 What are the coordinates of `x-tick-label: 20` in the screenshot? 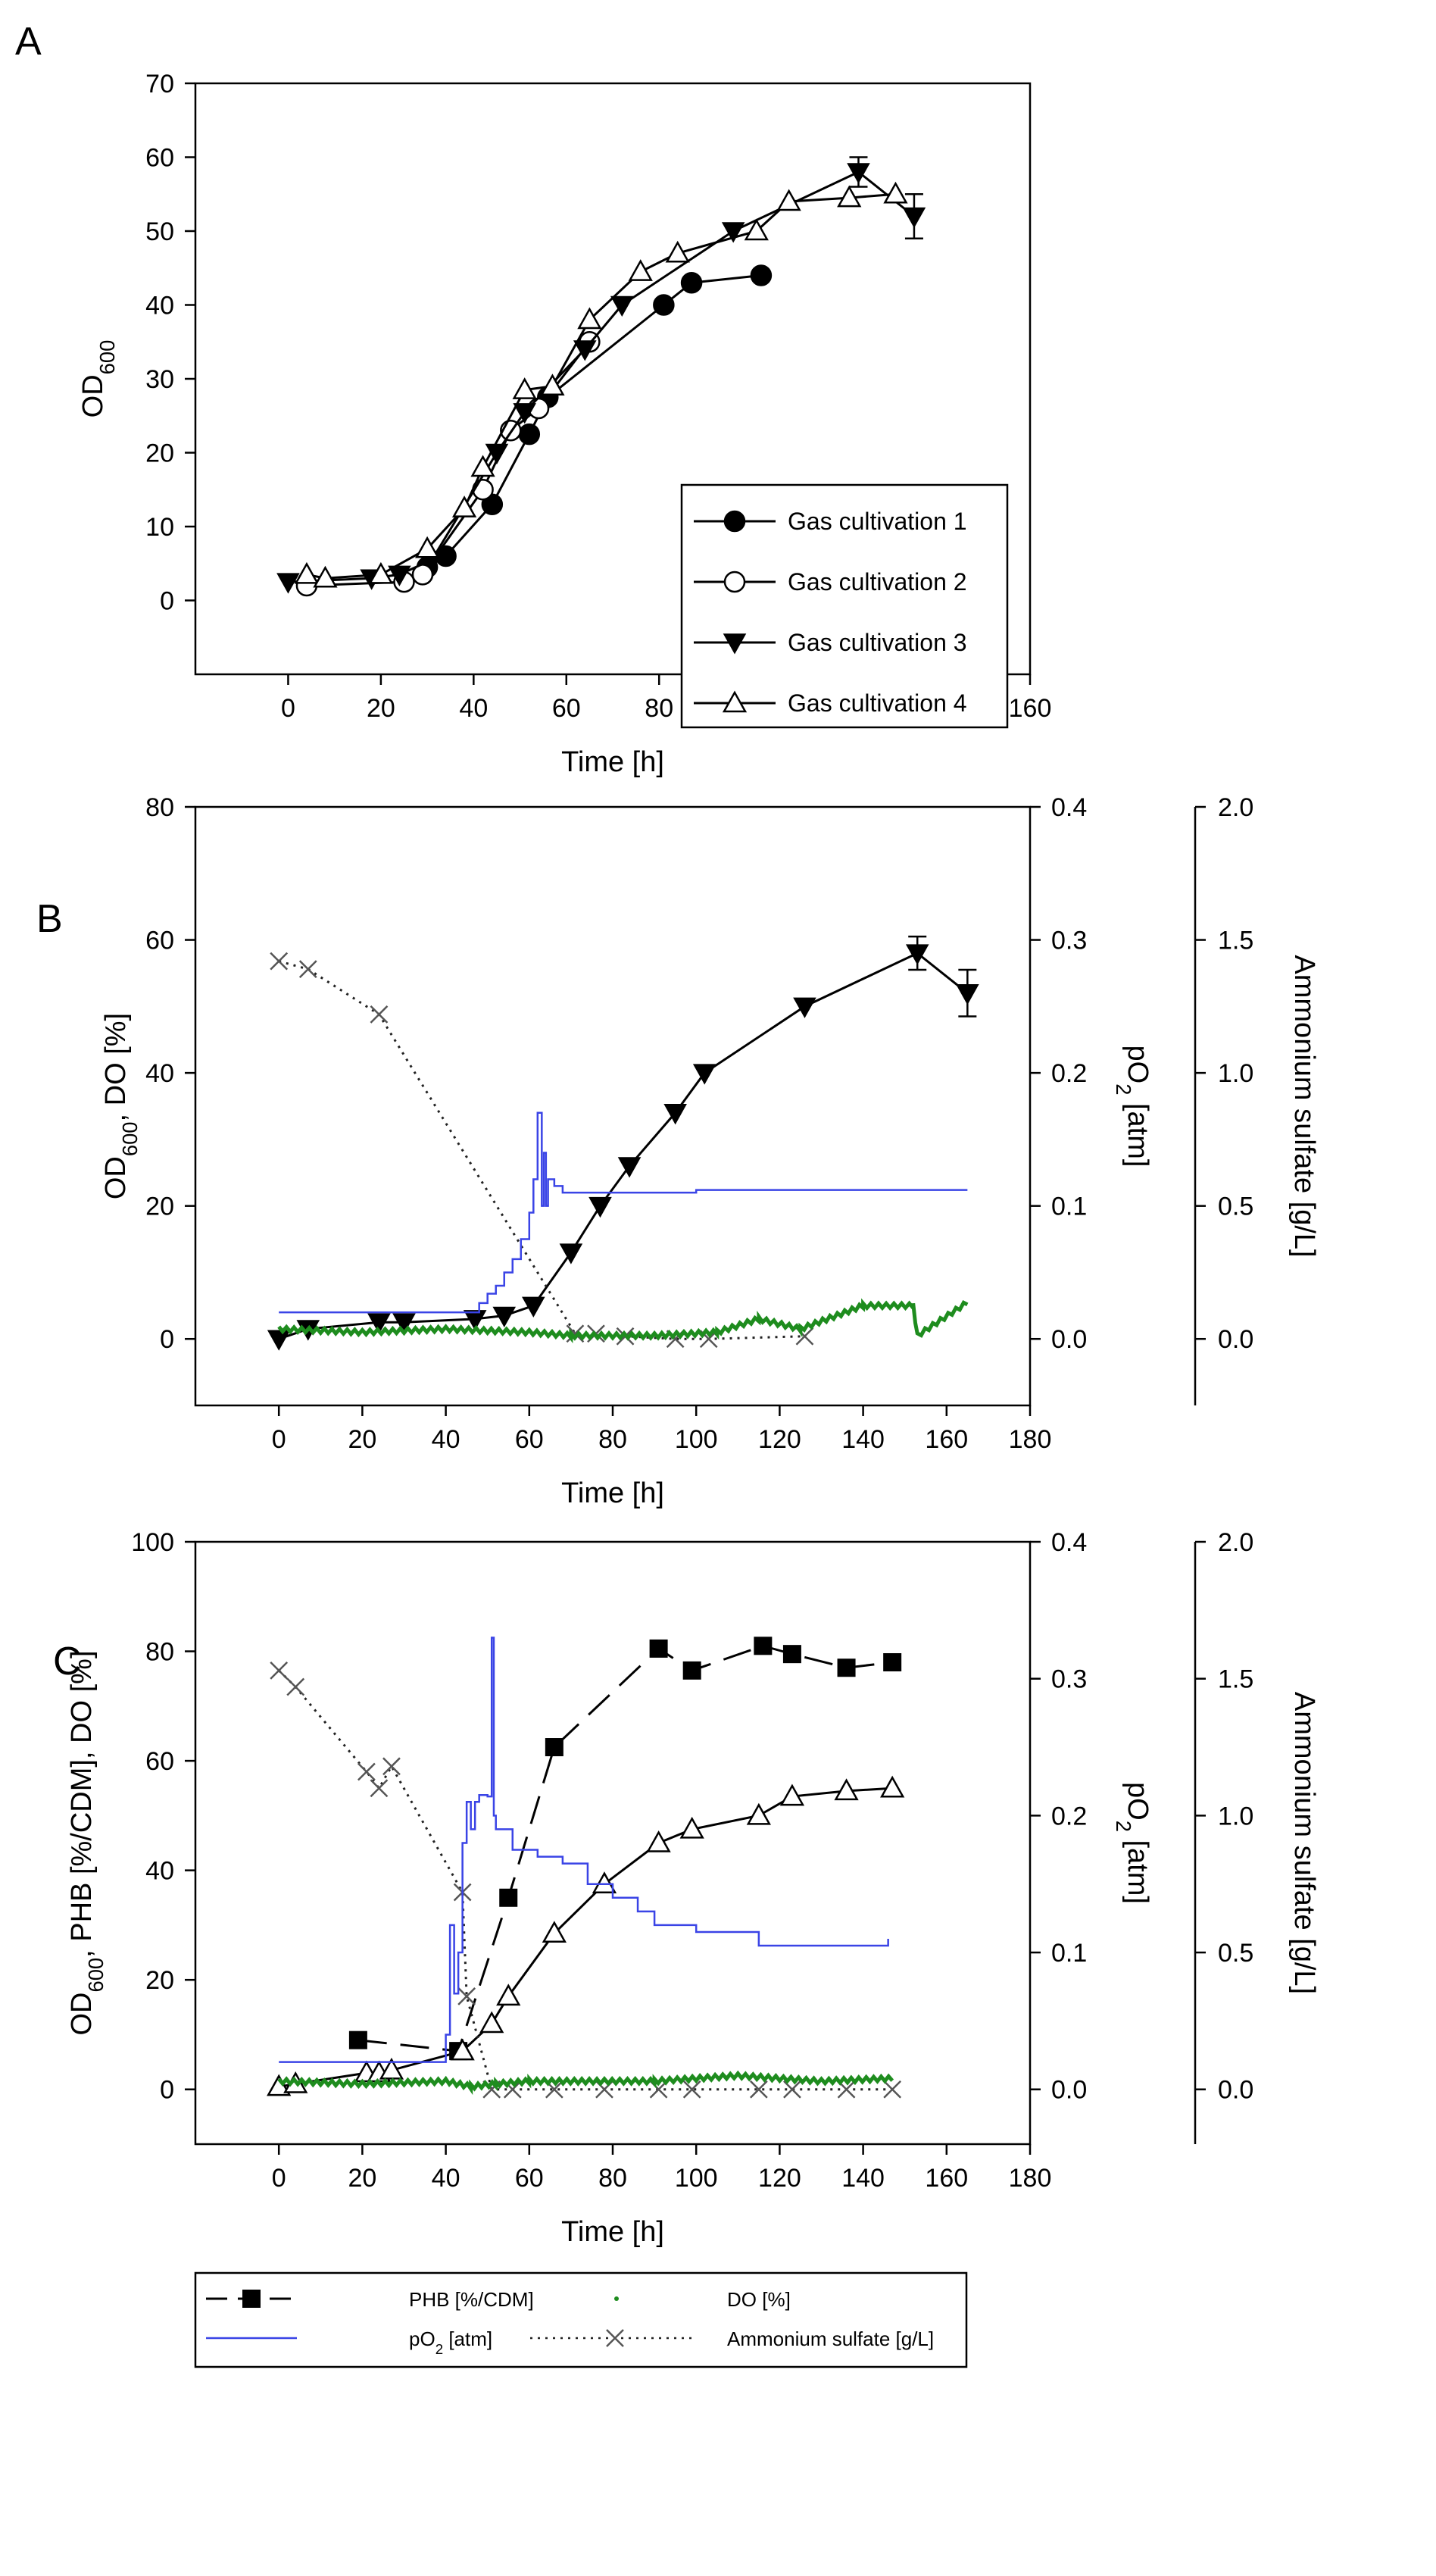 It's located at (381, 708).